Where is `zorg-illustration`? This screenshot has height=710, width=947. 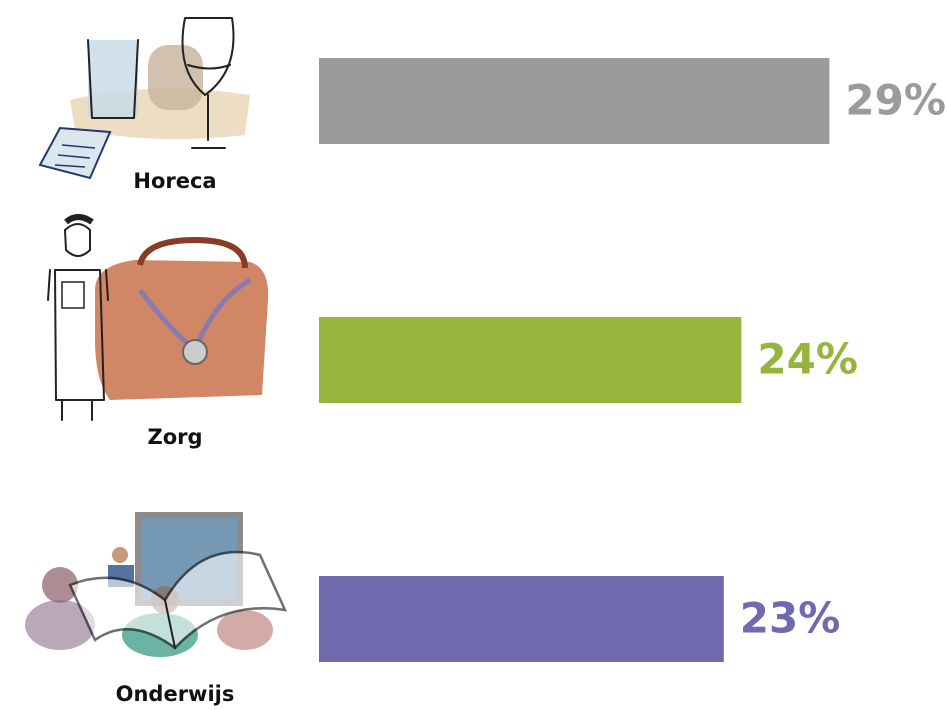 zorg-illustration is located at coordinates (158, 317).